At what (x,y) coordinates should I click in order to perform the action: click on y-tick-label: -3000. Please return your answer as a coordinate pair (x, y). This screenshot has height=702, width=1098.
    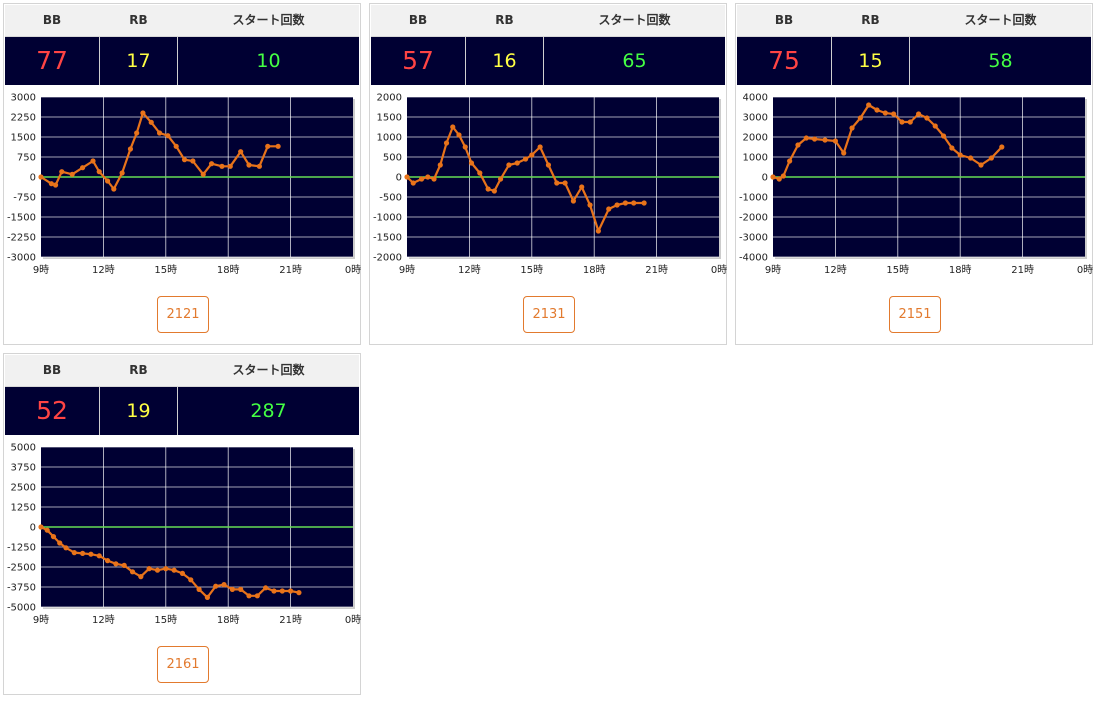
    Looking at the image, I should click on (21, 258).